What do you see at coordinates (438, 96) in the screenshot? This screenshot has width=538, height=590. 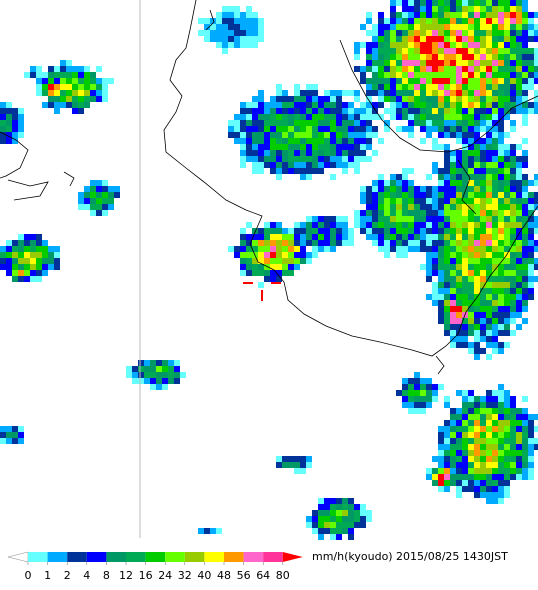 I see `coast-bay` at bounding box center [438, 96].